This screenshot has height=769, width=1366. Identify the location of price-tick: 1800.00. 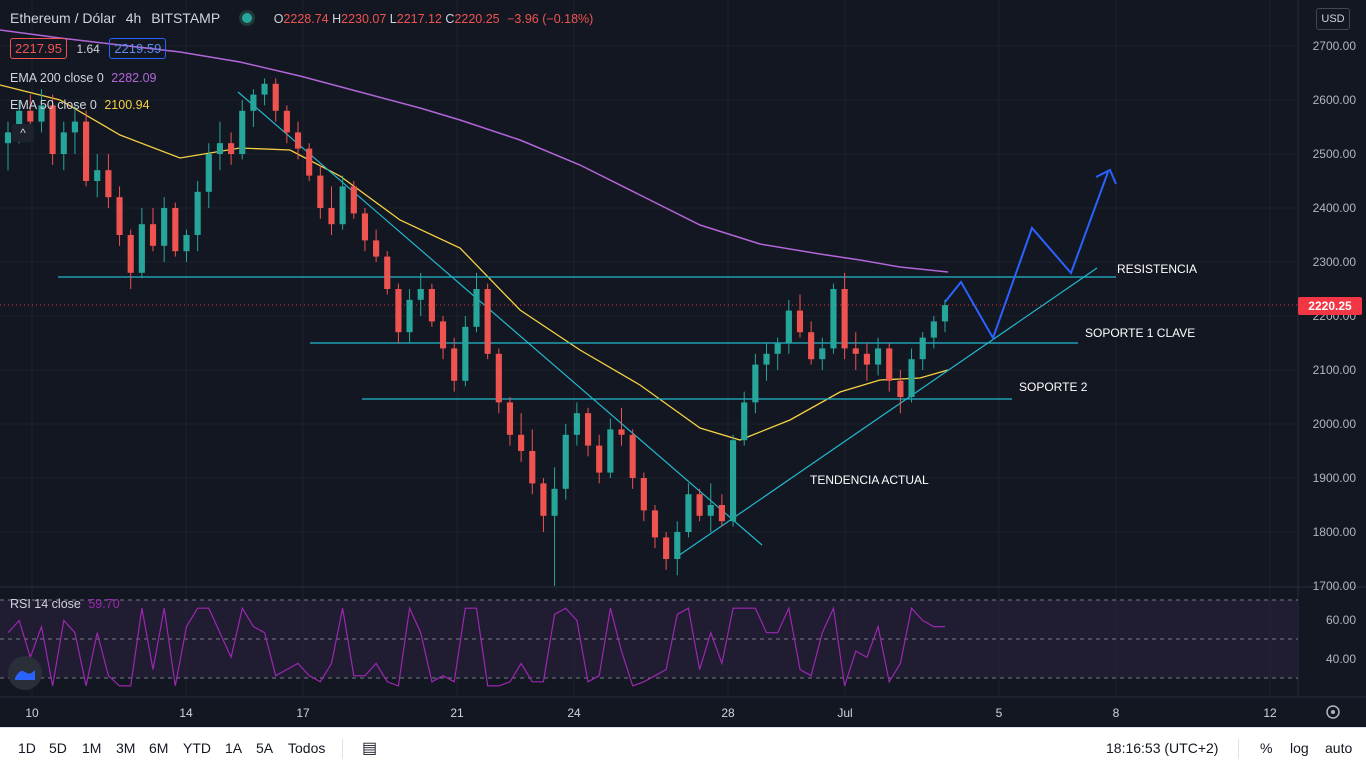
(1335, 532).